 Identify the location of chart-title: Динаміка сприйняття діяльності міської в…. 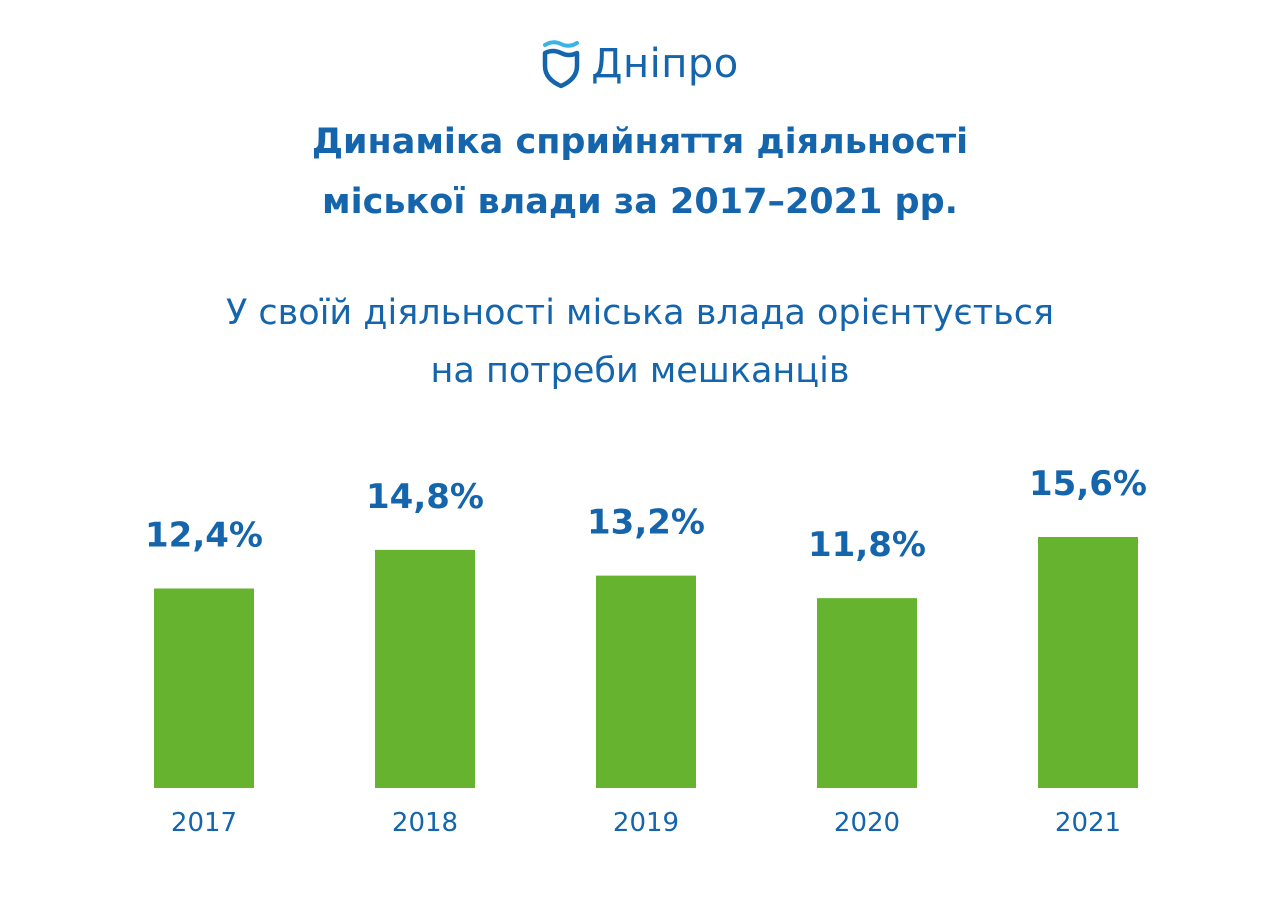
(640, 172).